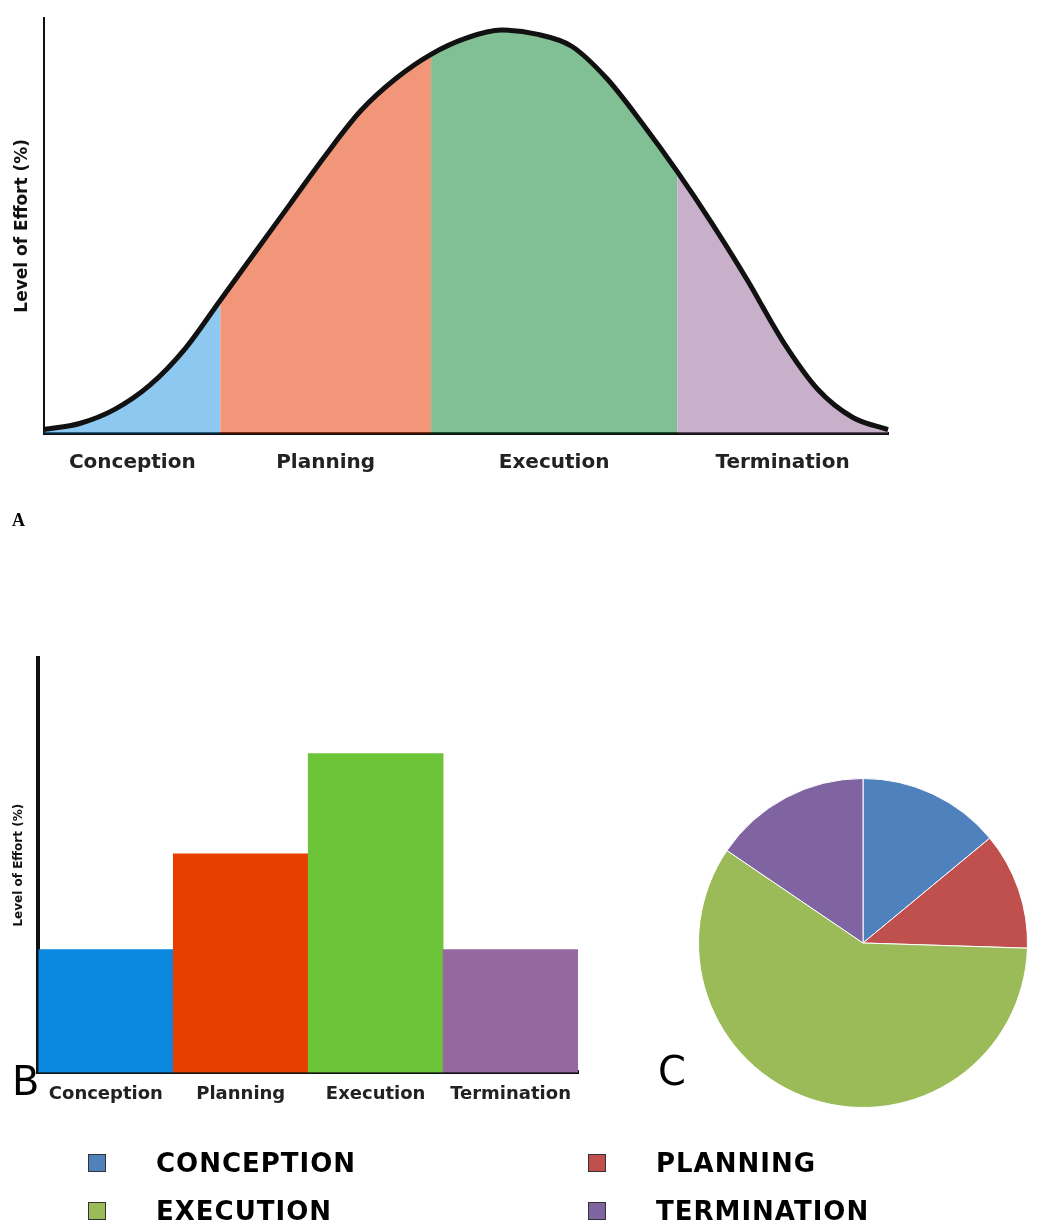 This screenshot has height=1232, width=1044. Describe the element at coordinates (241, 1092) in the screenshot. I see `x-tick-label: Planning` at that location.